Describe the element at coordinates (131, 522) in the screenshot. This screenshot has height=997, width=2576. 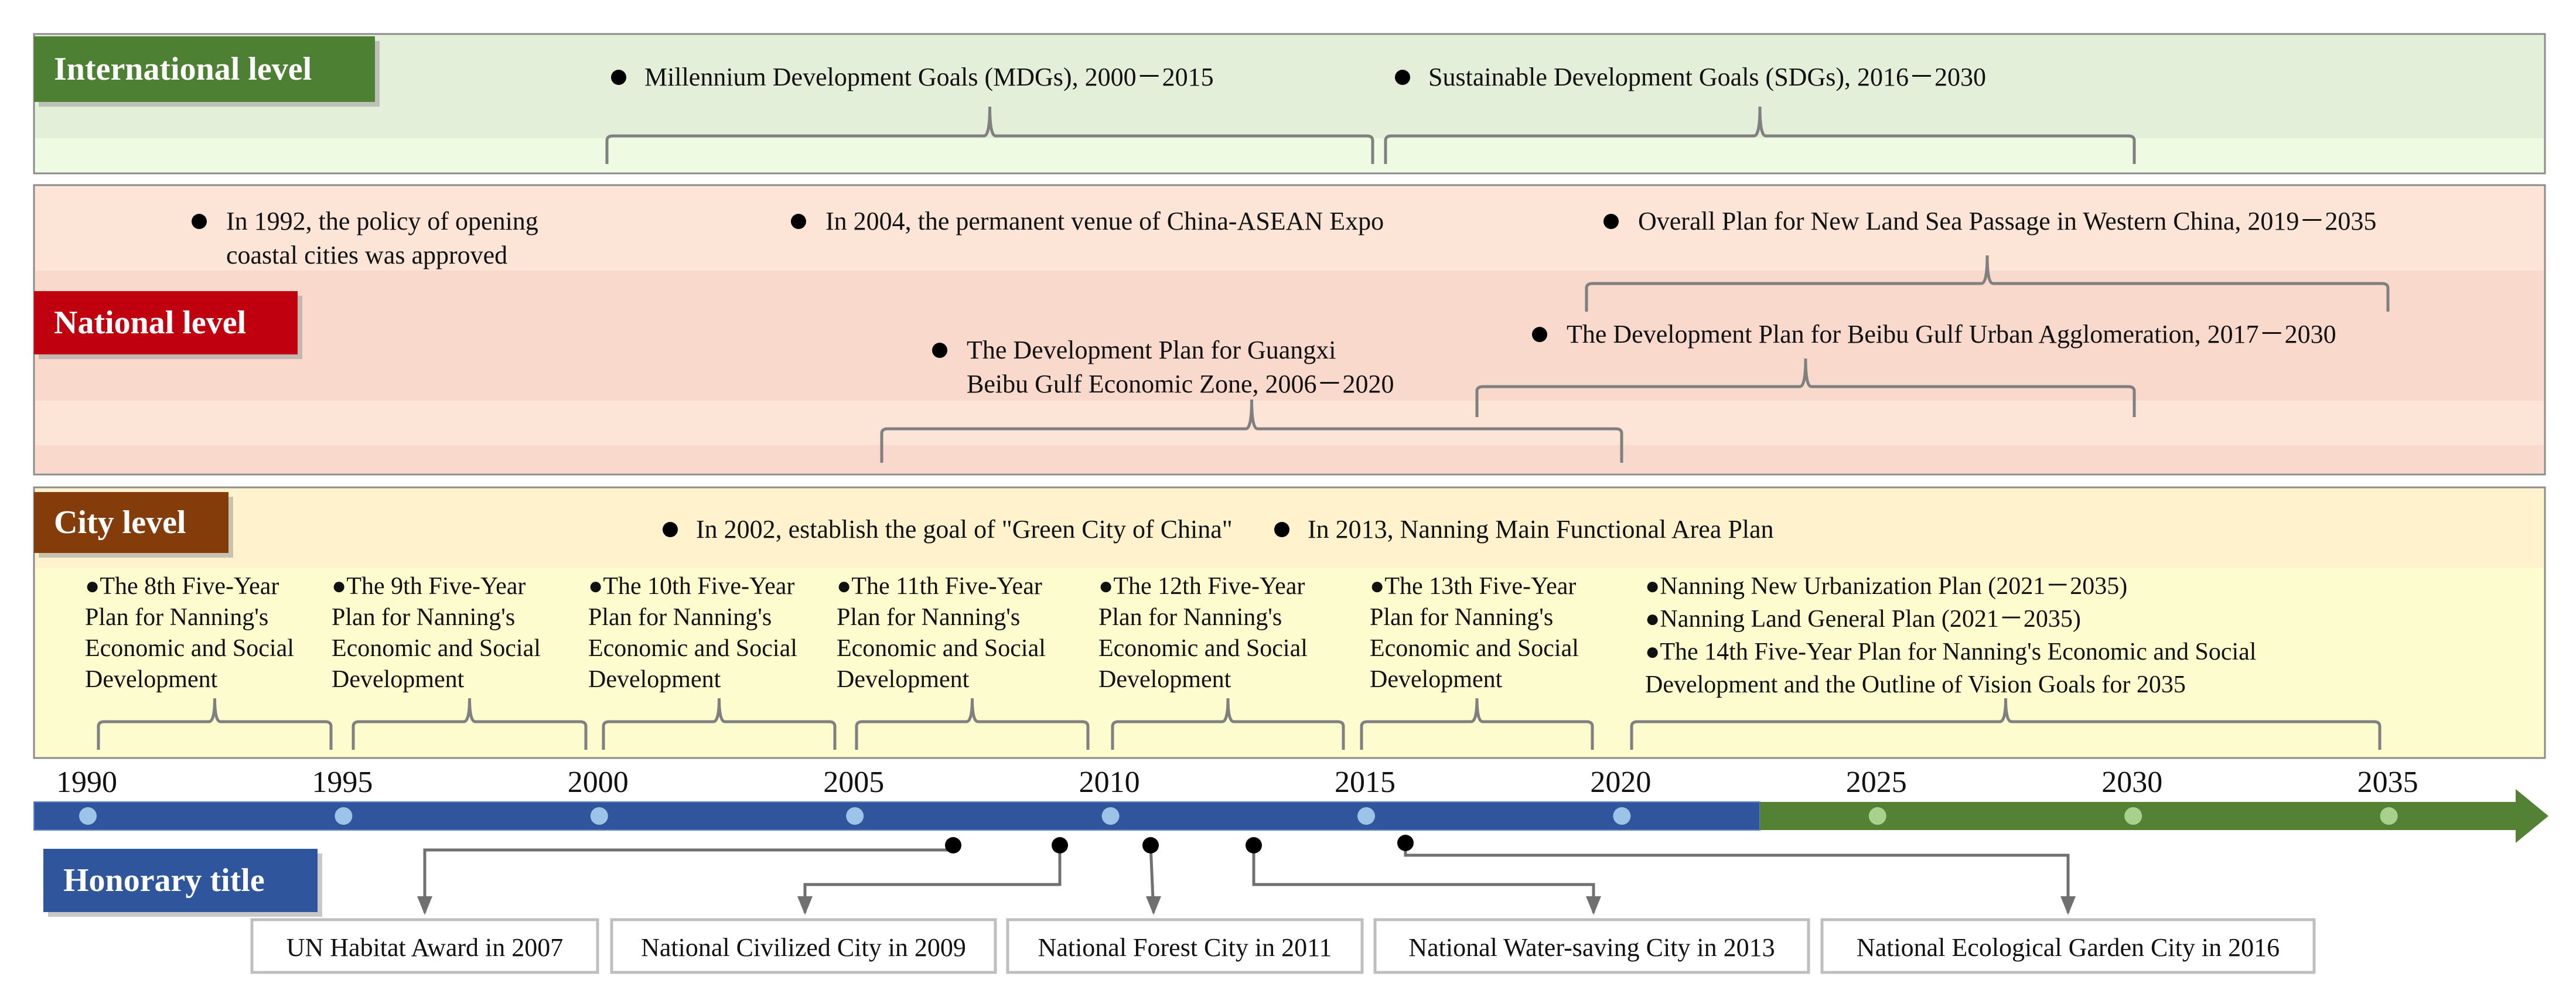
I see `city-label` at that location.